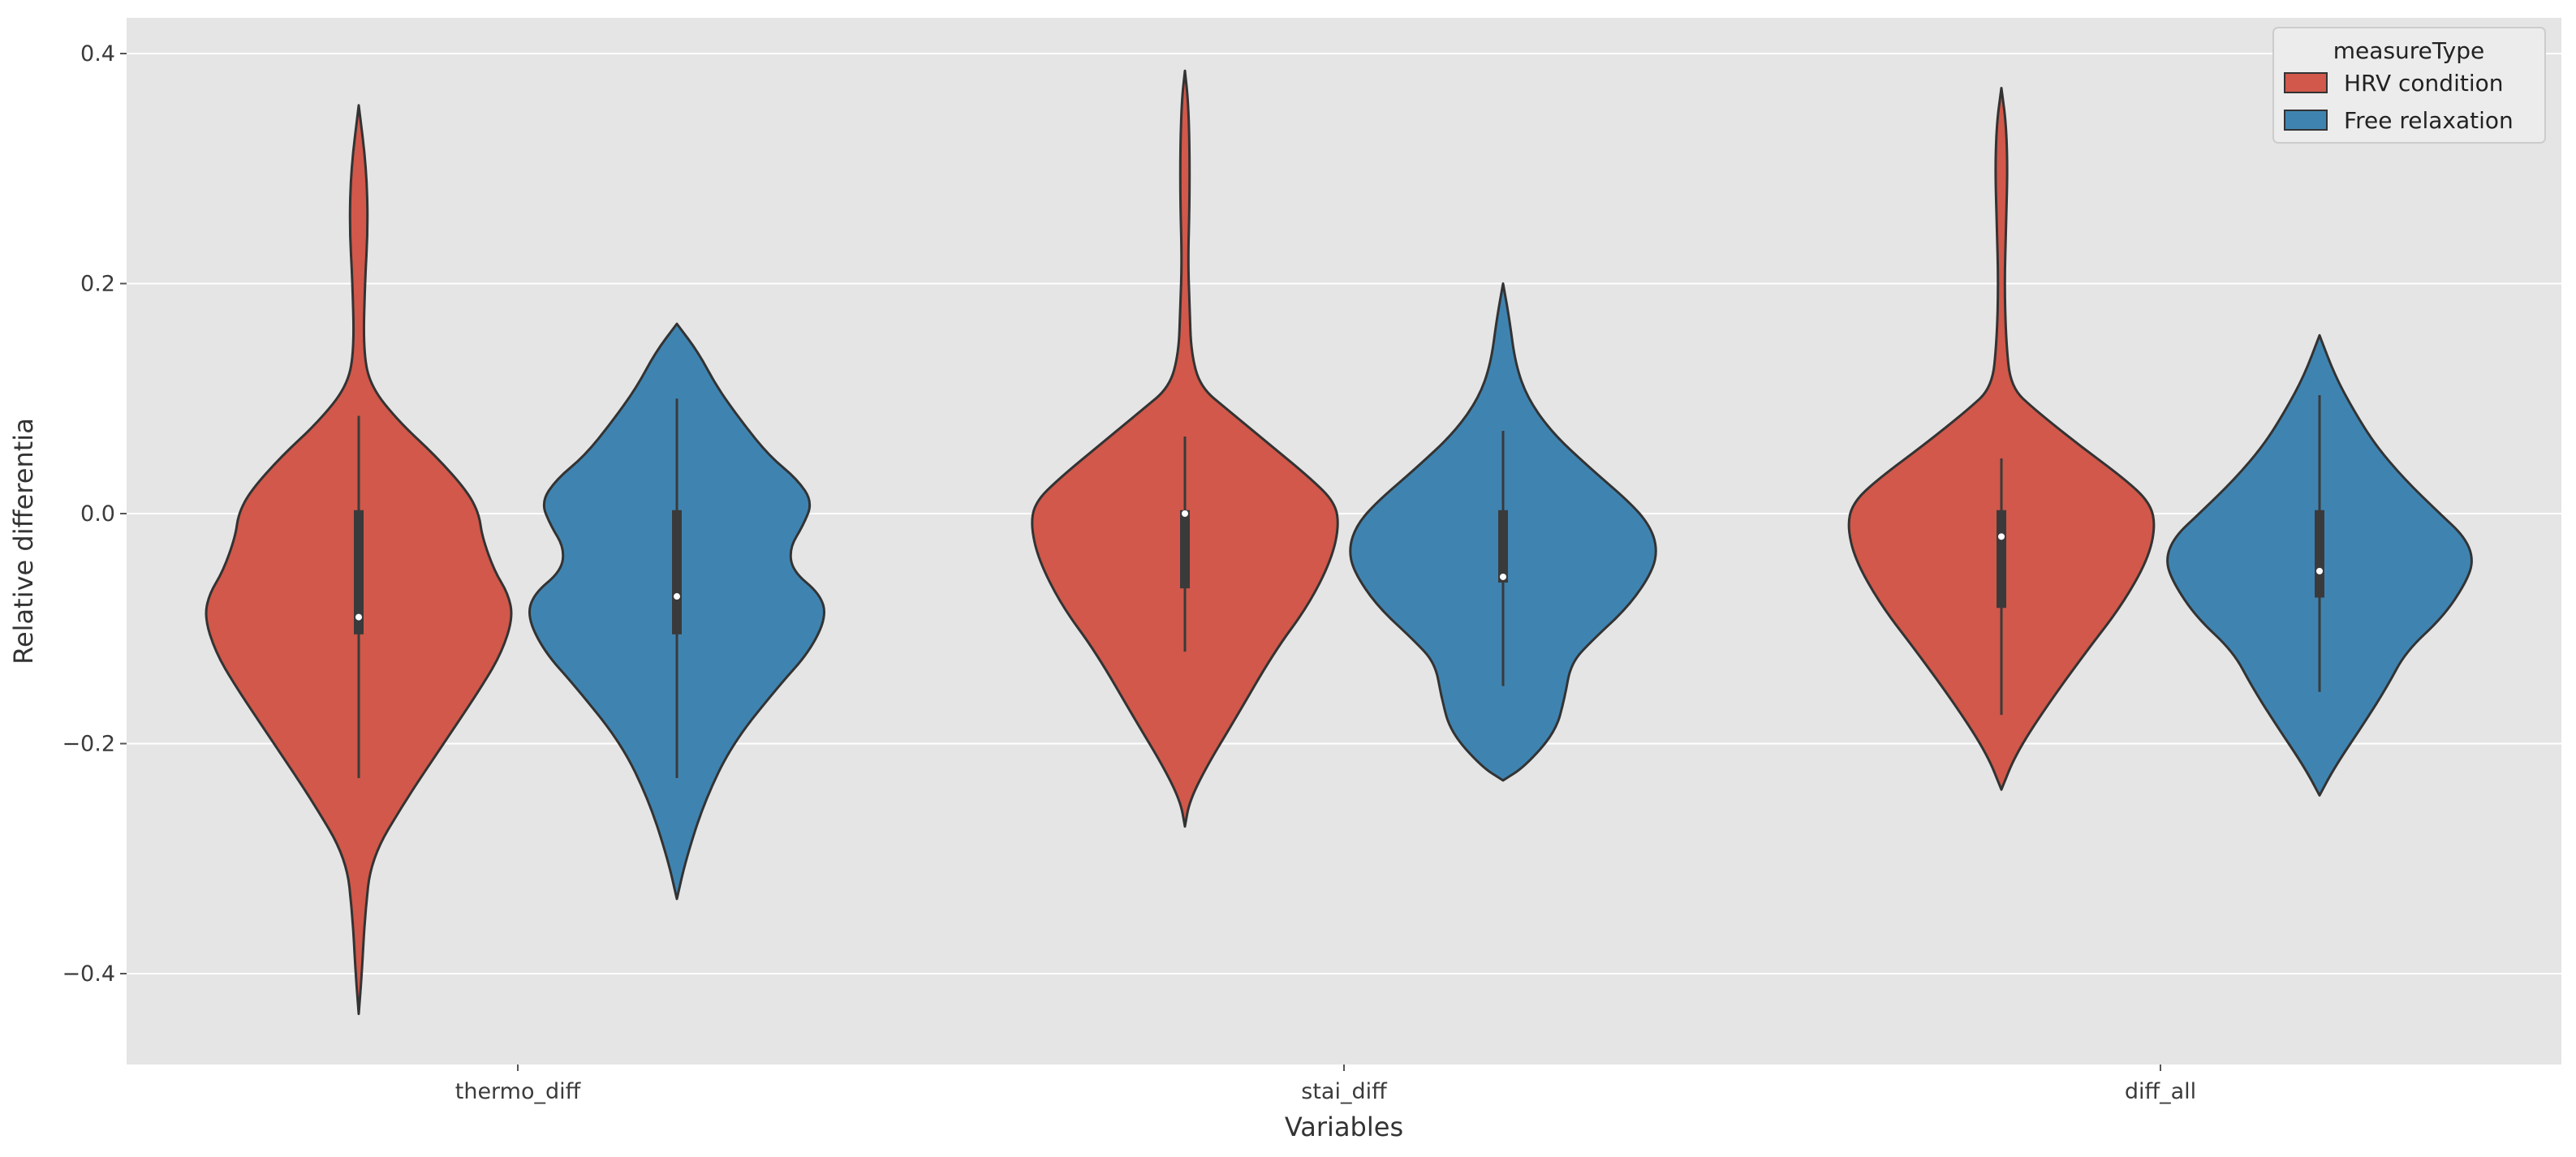  Describe the element at coordinates (1503, 577) in the screenshot. I see `median-dot-free-relaxation-stai_diff` at that location.